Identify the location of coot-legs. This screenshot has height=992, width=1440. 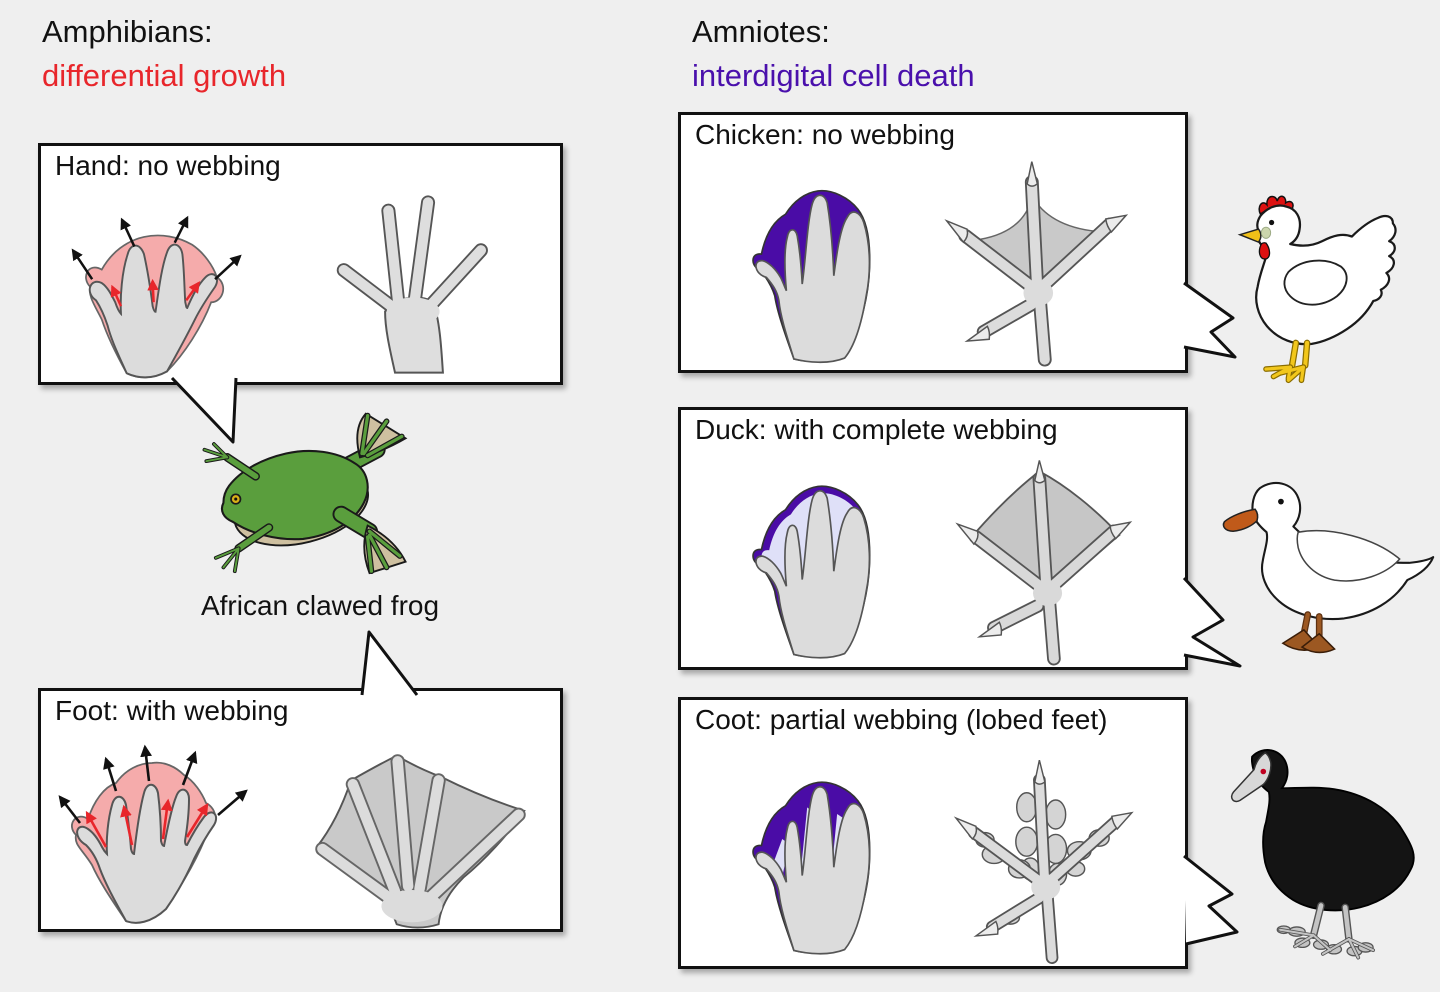
(1325, 930).